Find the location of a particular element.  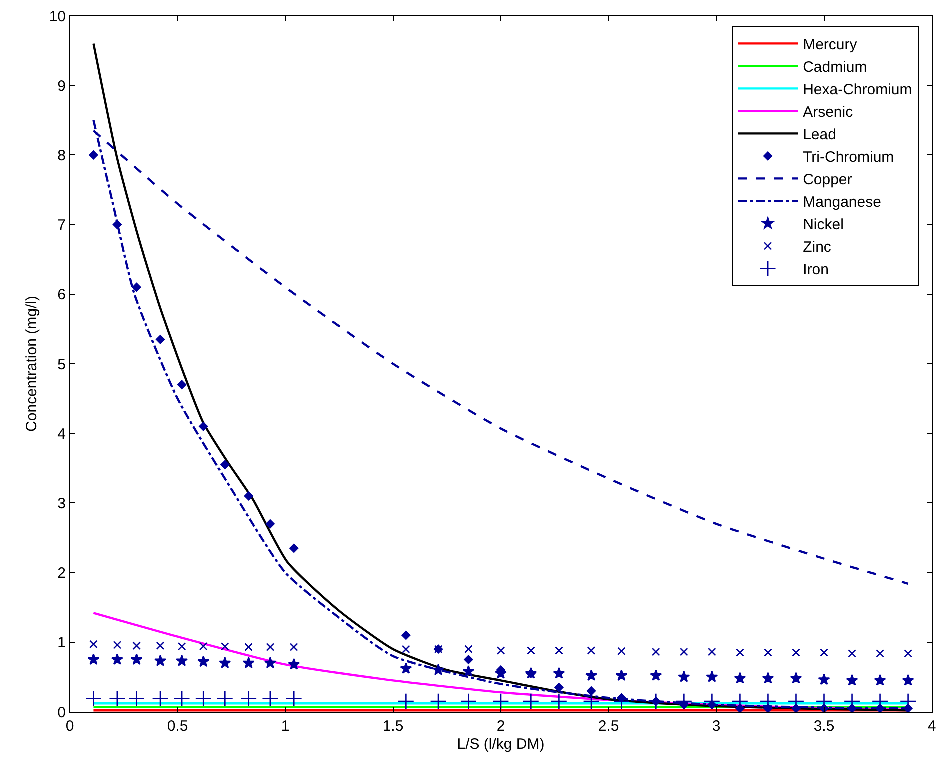

x-tick-label: 3.5 is located at coordinates (824, 726).